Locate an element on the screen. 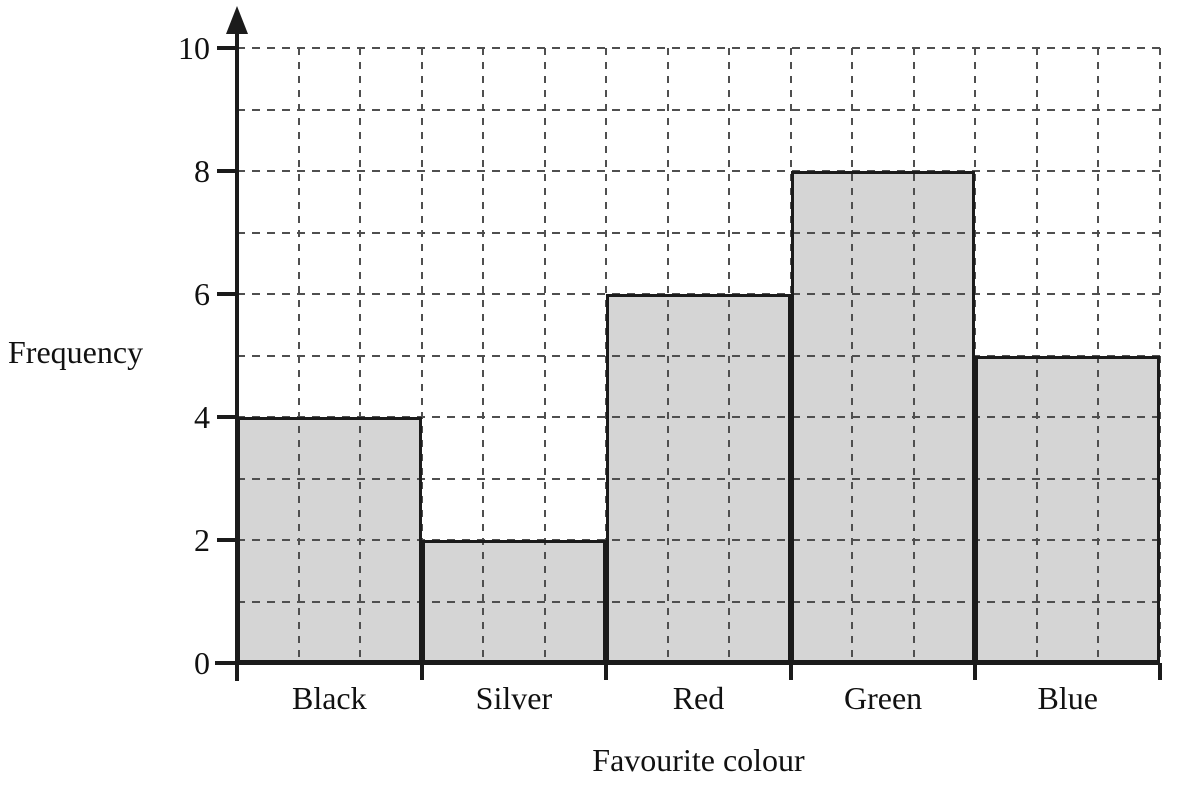 The width and height of the screenshot is (1180, 796). x-axis-line is located at coordinates (687, 663).